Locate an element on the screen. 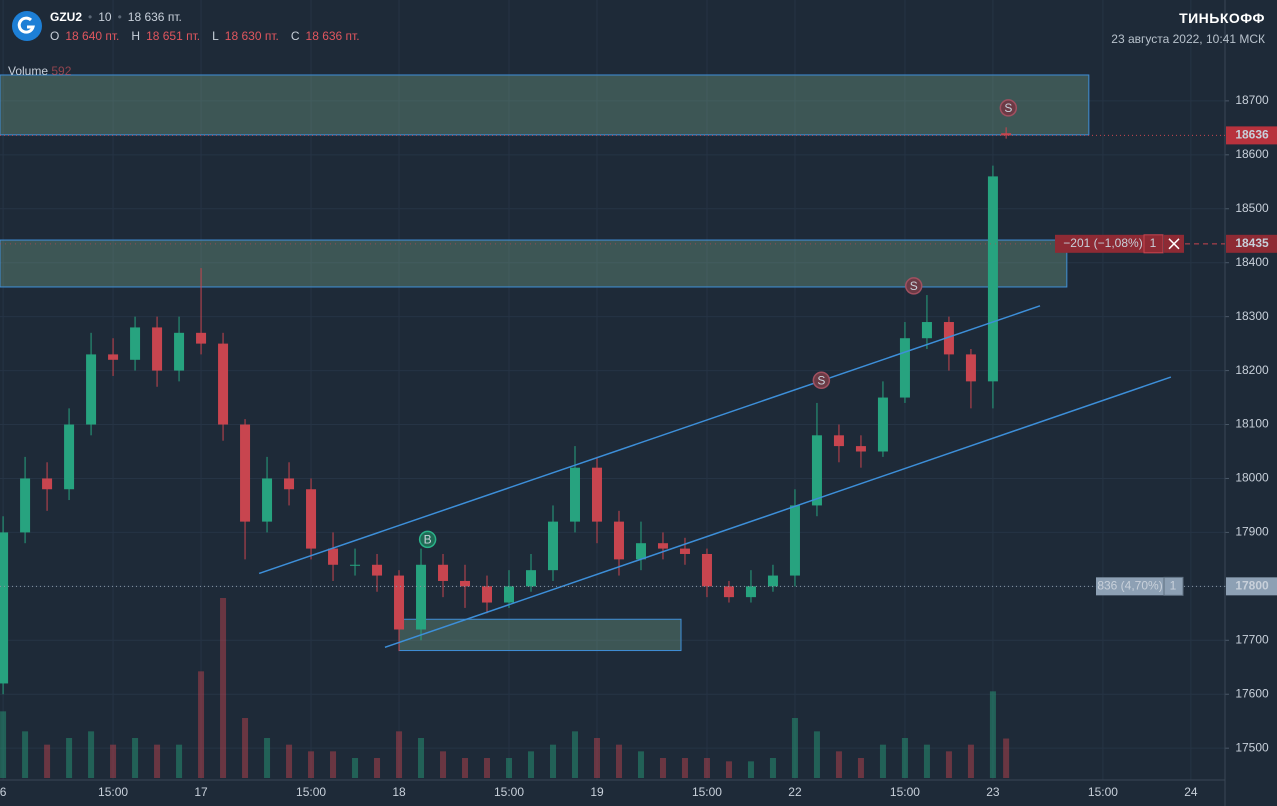 The height and width of the screenshot is (806, 1277). ohlc-key: L is located at coordinates (215, 35).